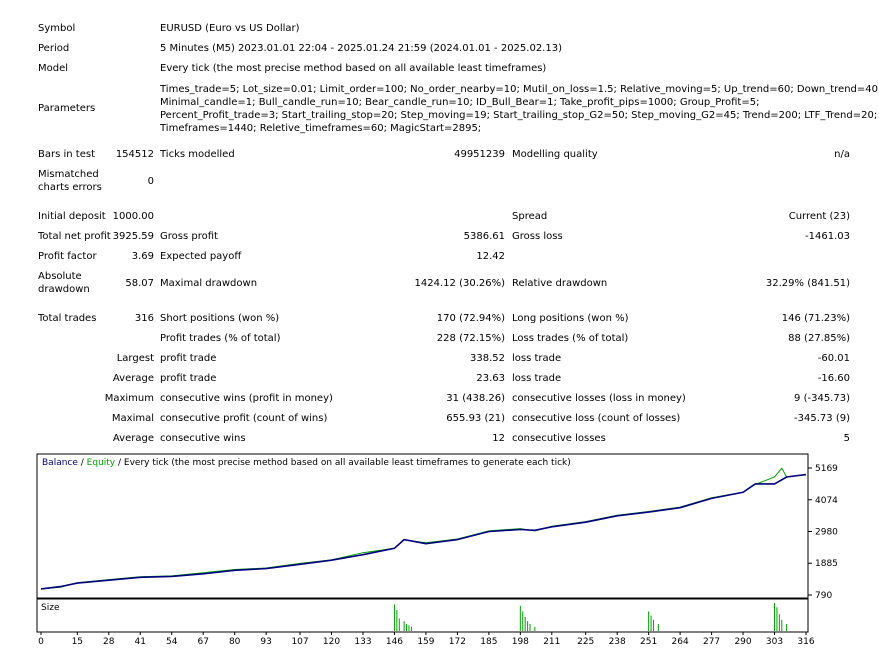 The width and height of the screenshot is (879, 655). What do you see at coordinates (842, 154) in the screenshot?
I see `quality-value: n/a` at bounding box center [842, 154].